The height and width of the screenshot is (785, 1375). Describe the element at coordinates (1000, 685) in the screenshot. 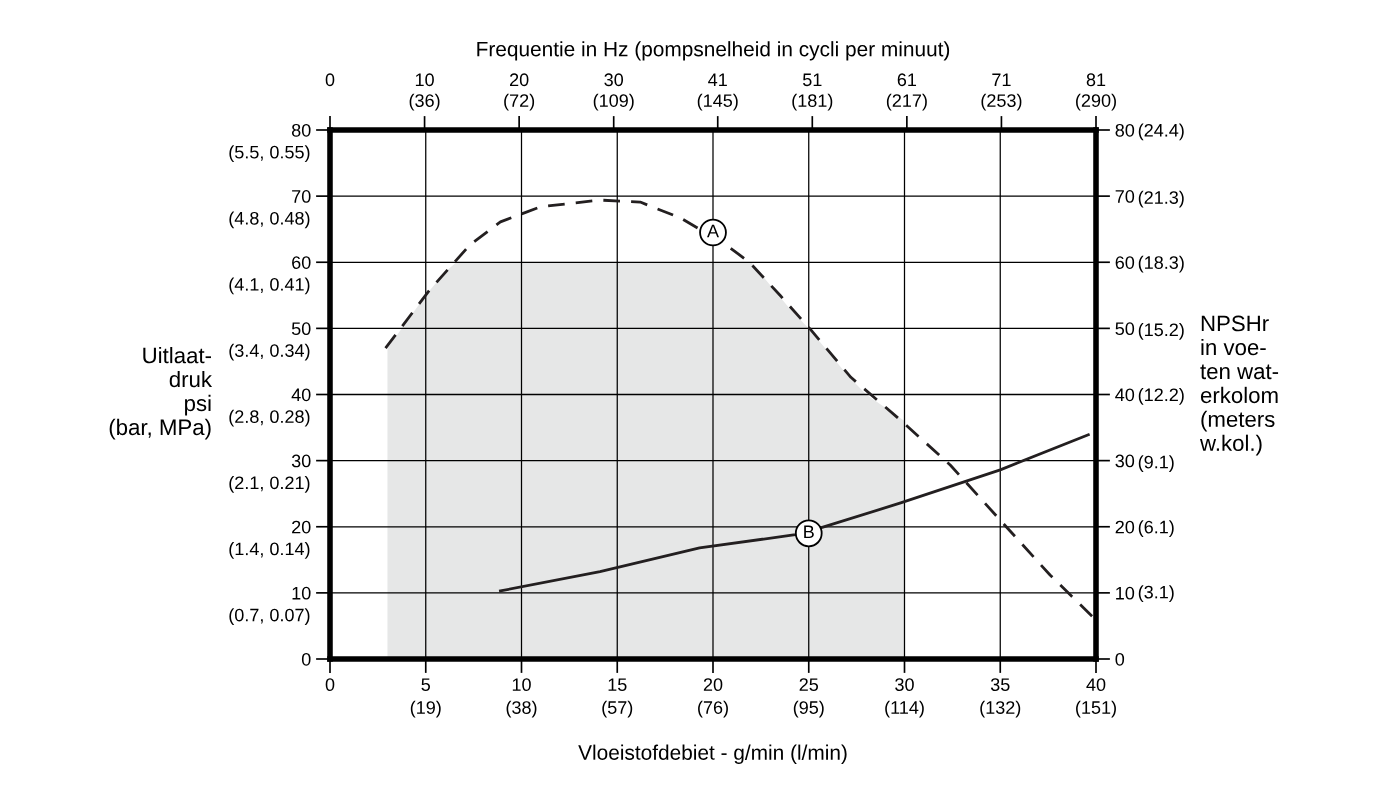

I see `x-tick-label: 35` at that location.